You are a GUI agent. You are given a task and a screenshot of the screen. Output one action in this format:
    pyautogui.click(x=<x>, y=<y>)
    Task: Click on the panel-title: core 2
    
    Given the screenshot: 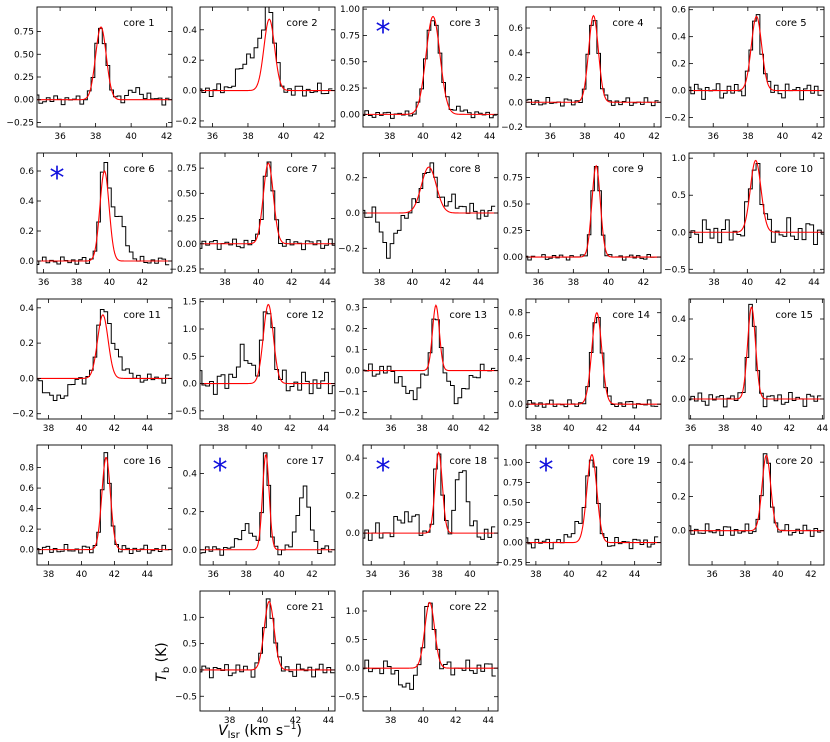 What is the action you would take?
    pyautogui.click(x=301, y=23)
    